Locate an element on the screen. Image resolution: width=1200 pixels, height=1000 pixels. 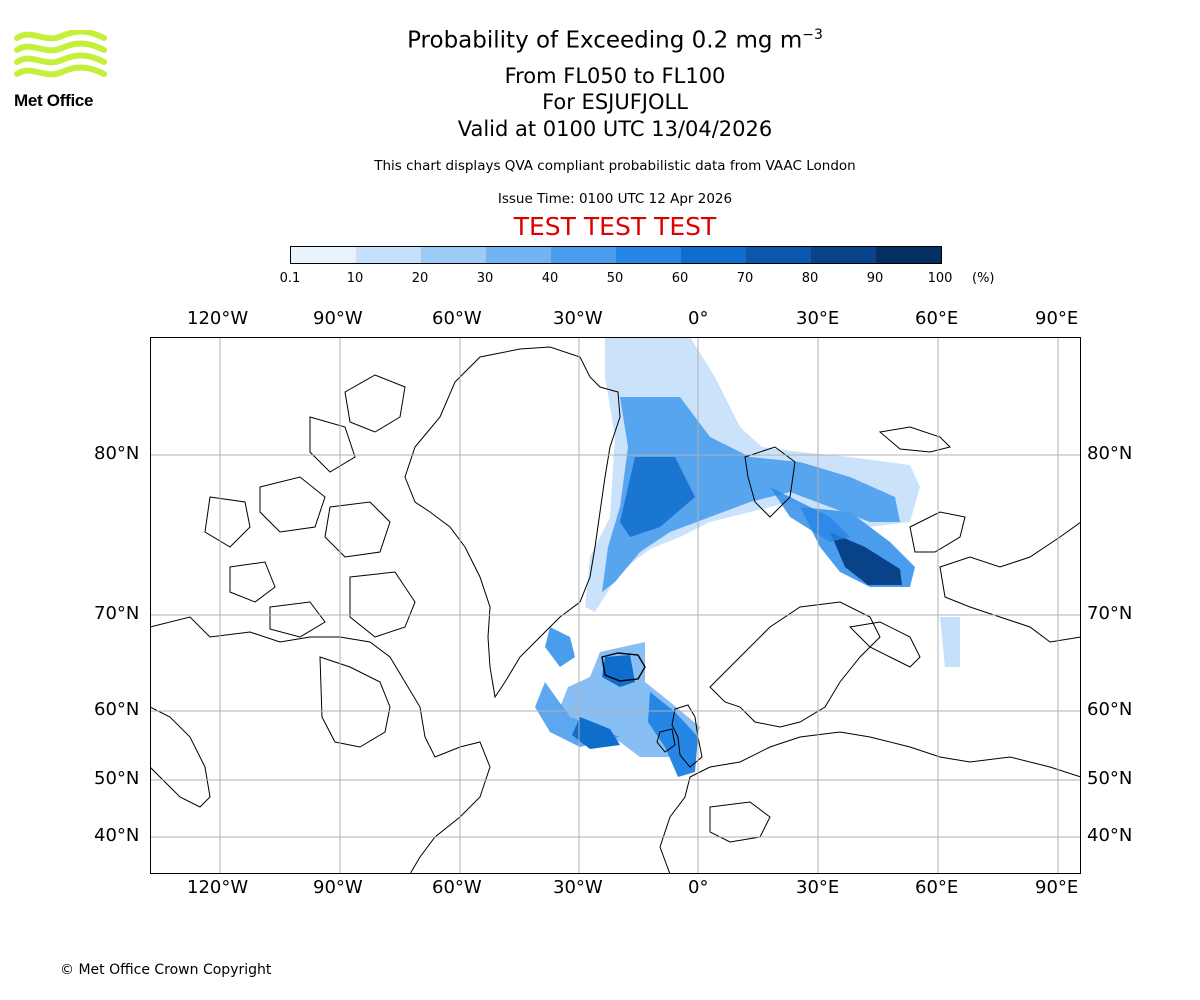
flight-level-range: From FL050 to FL100 is located at coordinates (615, 76).